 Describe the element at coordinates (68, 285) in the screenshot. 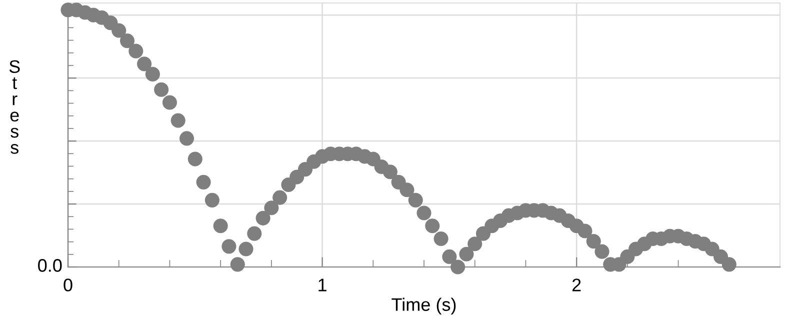

I see `x-tick-label: 0` at that location.